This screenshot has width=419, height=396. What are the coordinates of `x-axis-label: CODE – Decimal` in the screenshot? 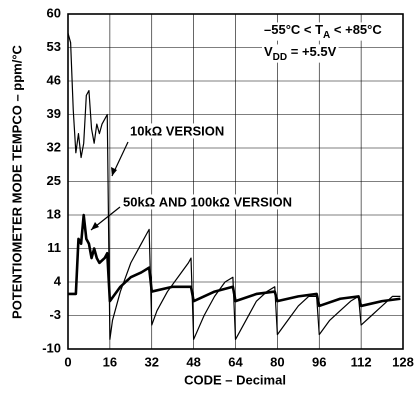 It's located at (235, 379).